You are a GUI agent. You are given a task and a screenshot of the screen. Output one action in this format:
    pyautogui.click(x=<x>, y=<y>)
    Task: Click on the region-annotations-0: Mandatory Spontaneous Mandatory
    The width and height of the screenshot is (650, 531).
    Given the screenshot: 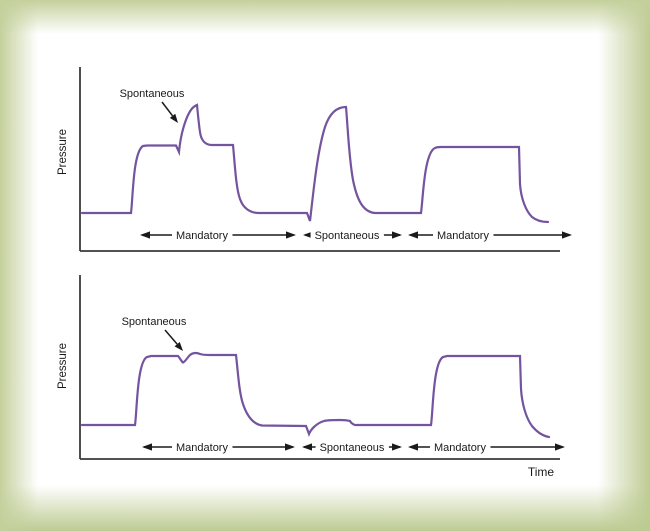 What is the action you would take?
    pyautogui.click(x=356, y=235)
    